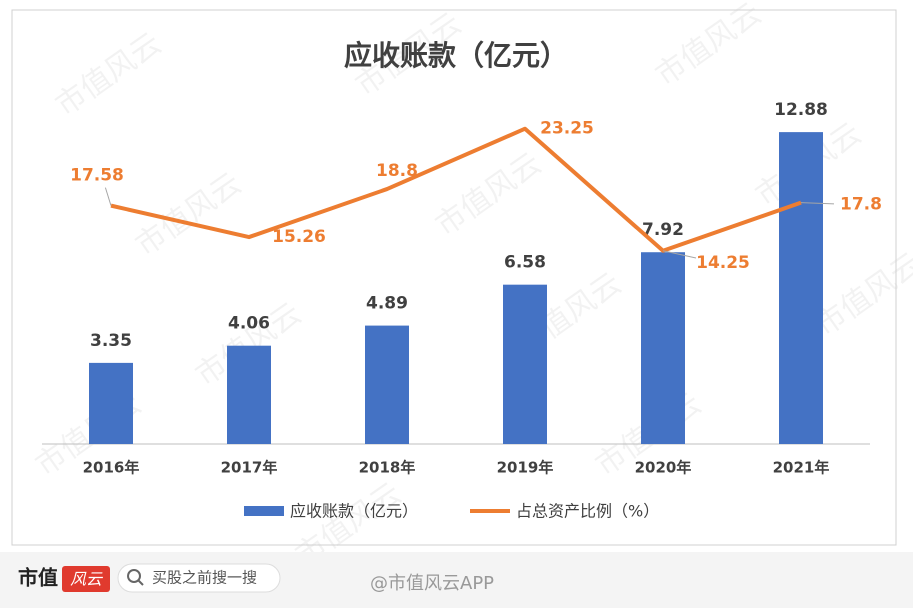 This screenshot has height=612, width=913. Describe the element at coordinates (264, 511) in the screenshot. I see `legend-swatch` at that location.